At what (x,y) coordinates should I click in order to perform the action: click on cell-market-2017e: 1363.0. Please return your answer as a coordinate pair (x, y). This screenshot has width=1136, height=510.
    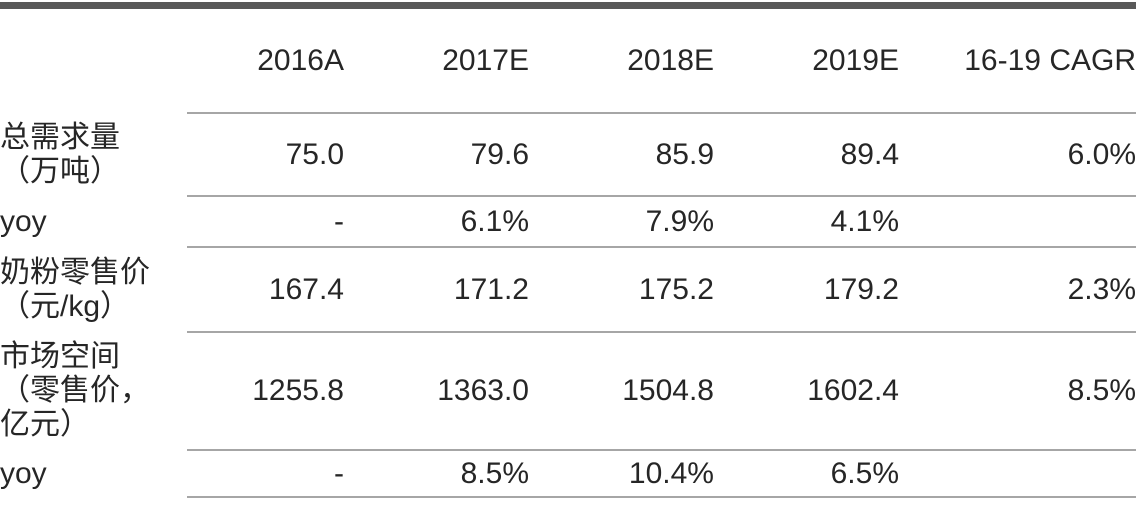
    Looking at the image, I should click on (436, 391).